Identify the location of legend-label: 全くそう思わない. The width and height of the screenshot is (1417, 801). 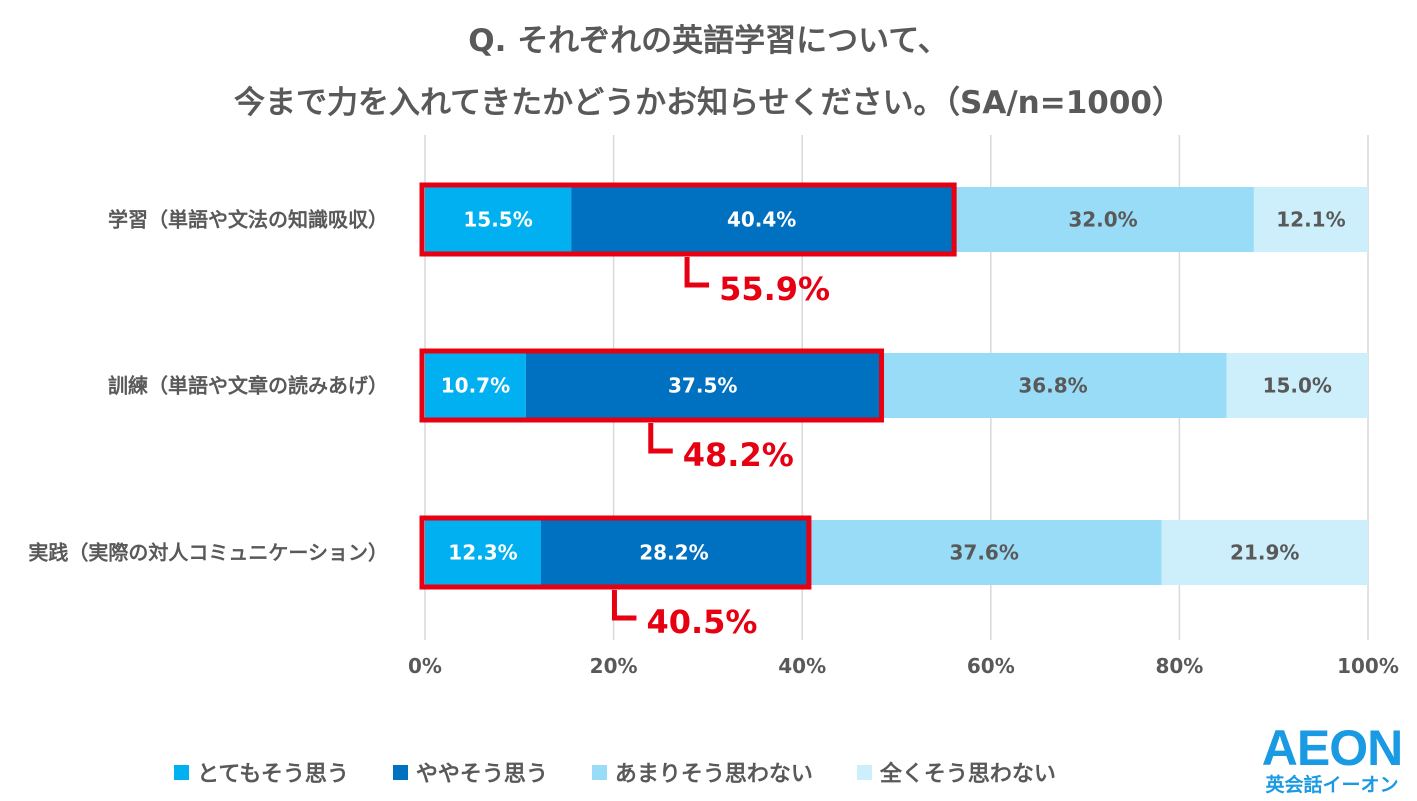
(967, 774).